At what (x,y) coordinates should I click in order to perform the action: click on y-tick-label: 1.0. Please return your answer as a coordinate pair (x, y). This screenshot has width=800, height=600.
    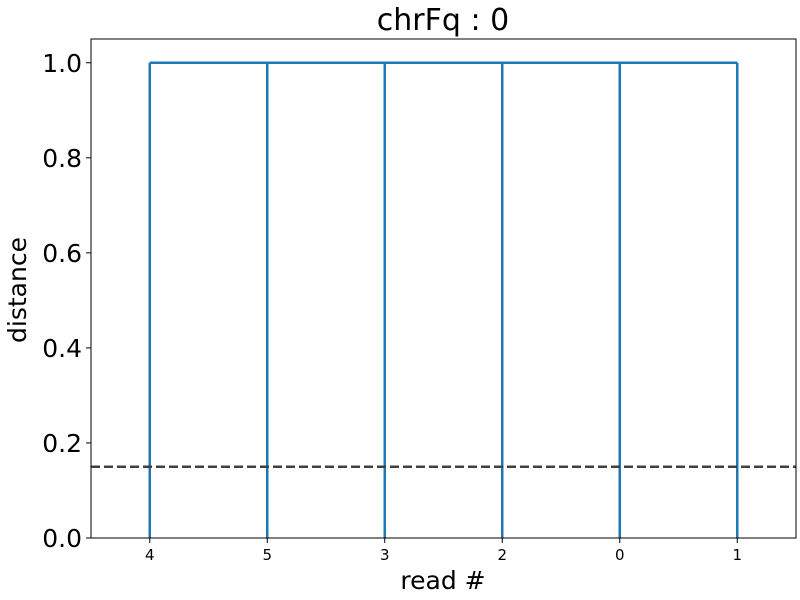
    Looking at the image, I should click on (62, 63).